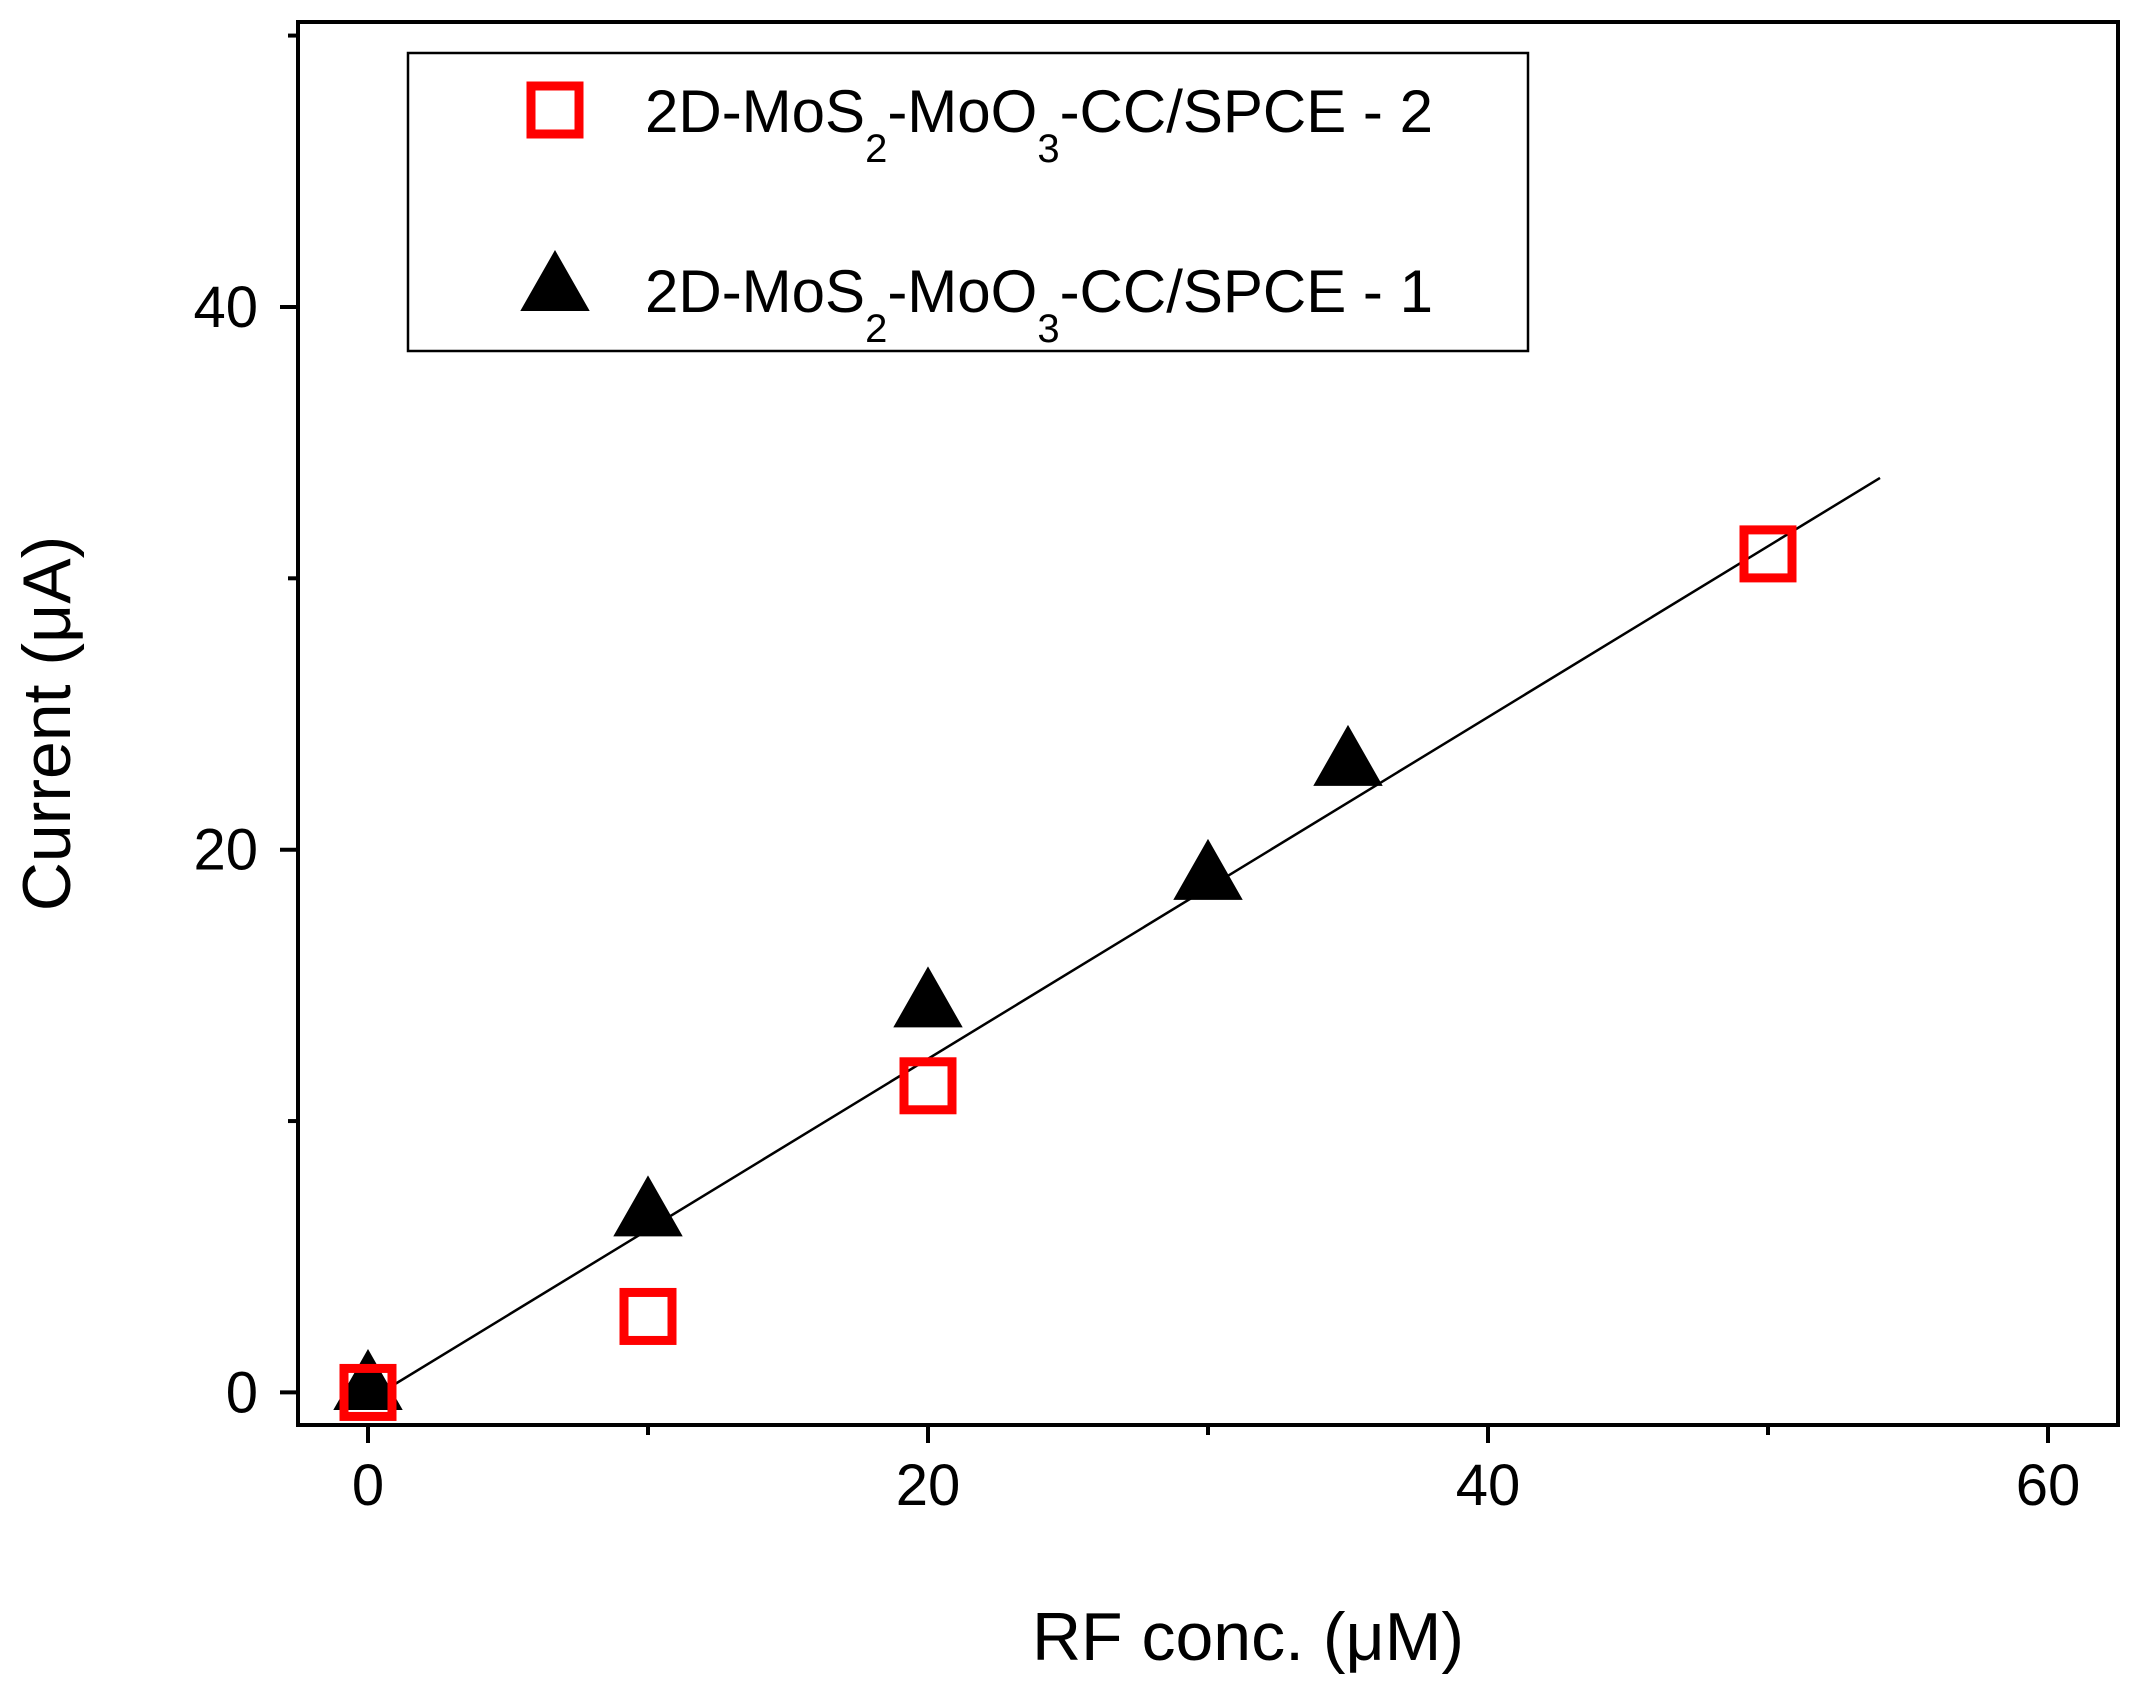 The width and height of the screenshot is (2138, 1696). I want to click on y-axis-title: Current (μA), so click(47, 723).